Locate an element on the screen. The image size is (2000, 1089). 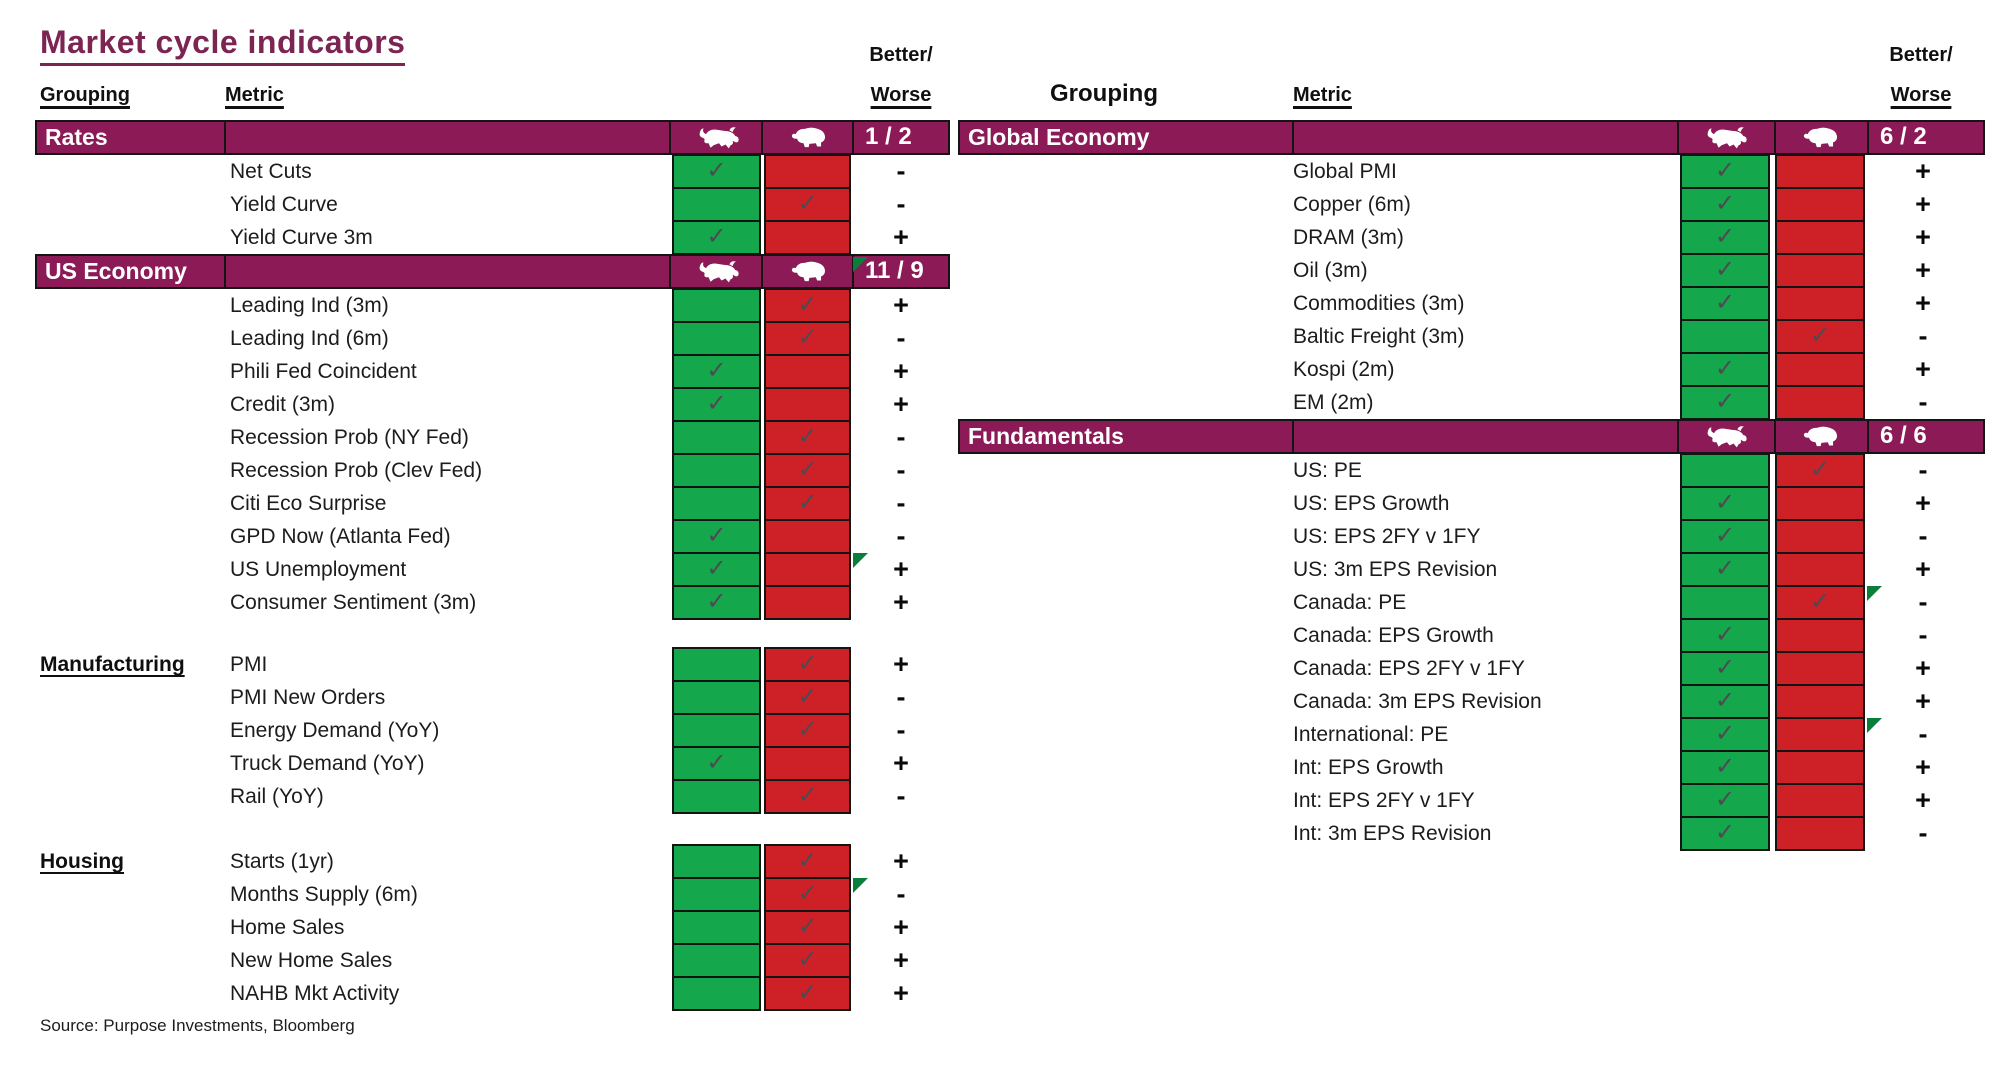
table-row: GPD Now (Atlanta Fed) ✓ - is located at coordinates (492, 536).